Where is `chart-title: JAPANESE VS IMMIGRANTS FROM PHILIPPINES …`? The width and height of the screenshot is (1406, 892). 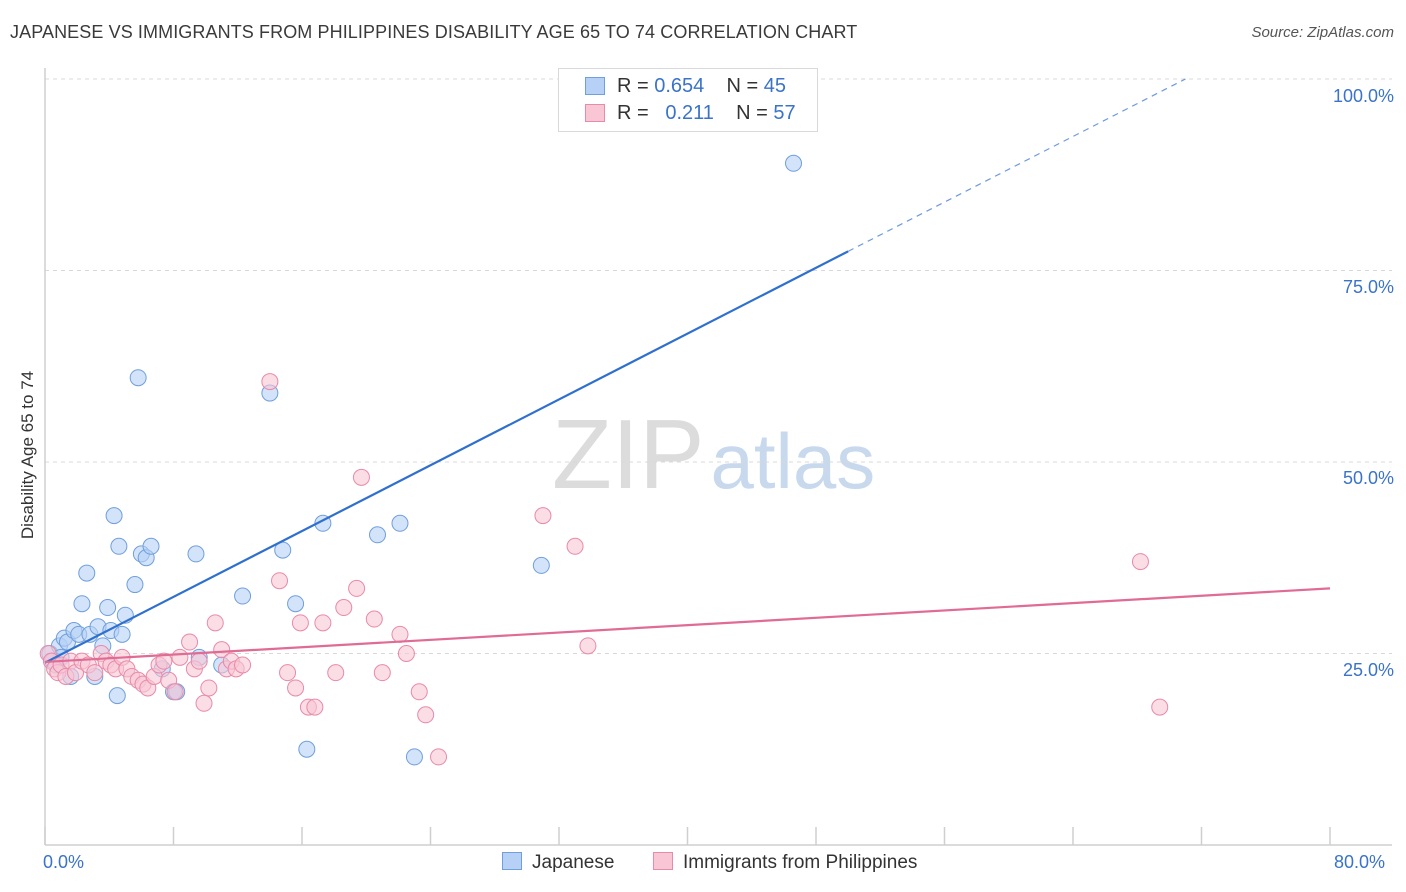 chart-title: JAPANESE VS IMMIGRANTS FROM PHILIPPINES … is located at coordinates (434, 32).